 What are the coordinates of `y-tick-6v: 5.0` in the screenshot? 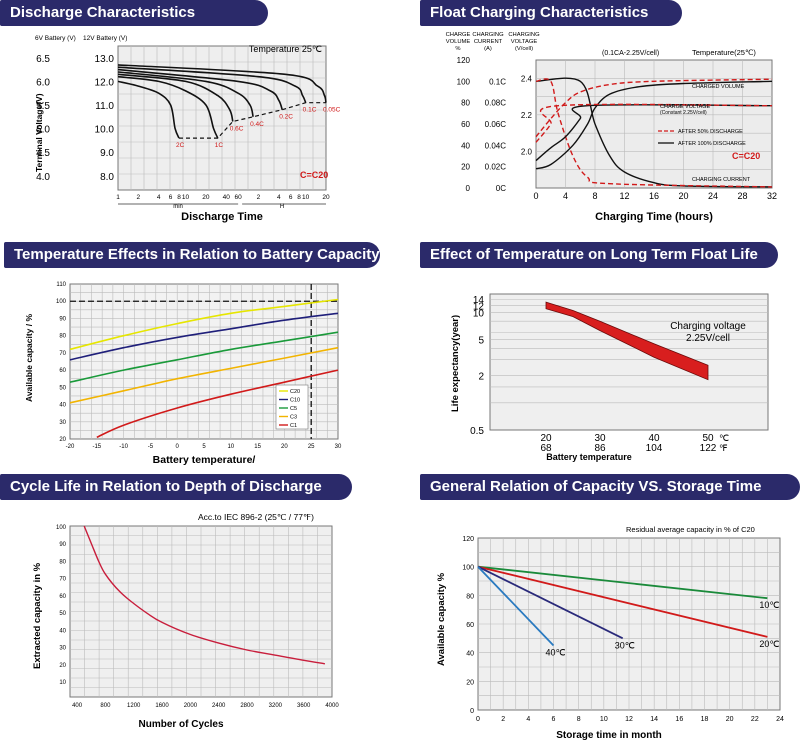 It's located at (43, 130).